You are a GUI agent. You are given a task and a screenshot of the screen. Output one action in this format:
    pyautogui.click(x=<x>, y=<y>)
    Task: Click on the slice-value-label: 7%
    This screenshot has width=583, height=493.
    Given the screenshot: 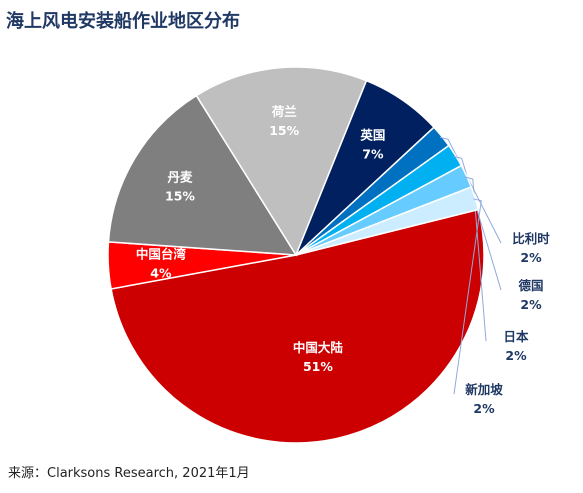 What is the action you would take?
    pyautogui.click(x=373, y=154)
    